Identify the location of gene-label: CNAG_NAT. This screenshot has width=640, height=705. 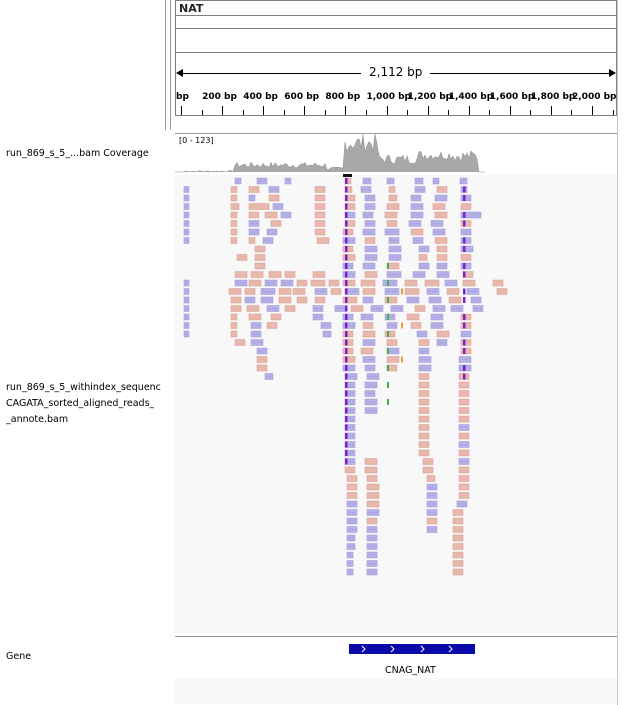
(410, 670).